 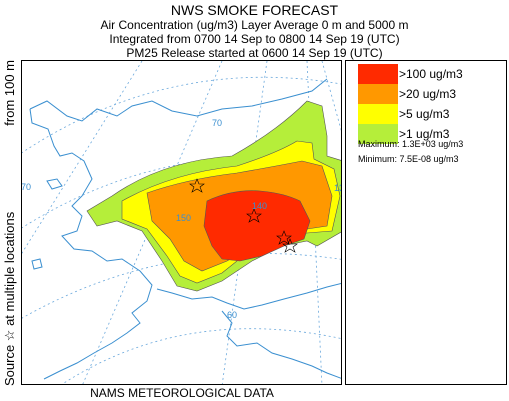 I want to click on legend-label: >20 ug/m3, so click(x=428, y=94).